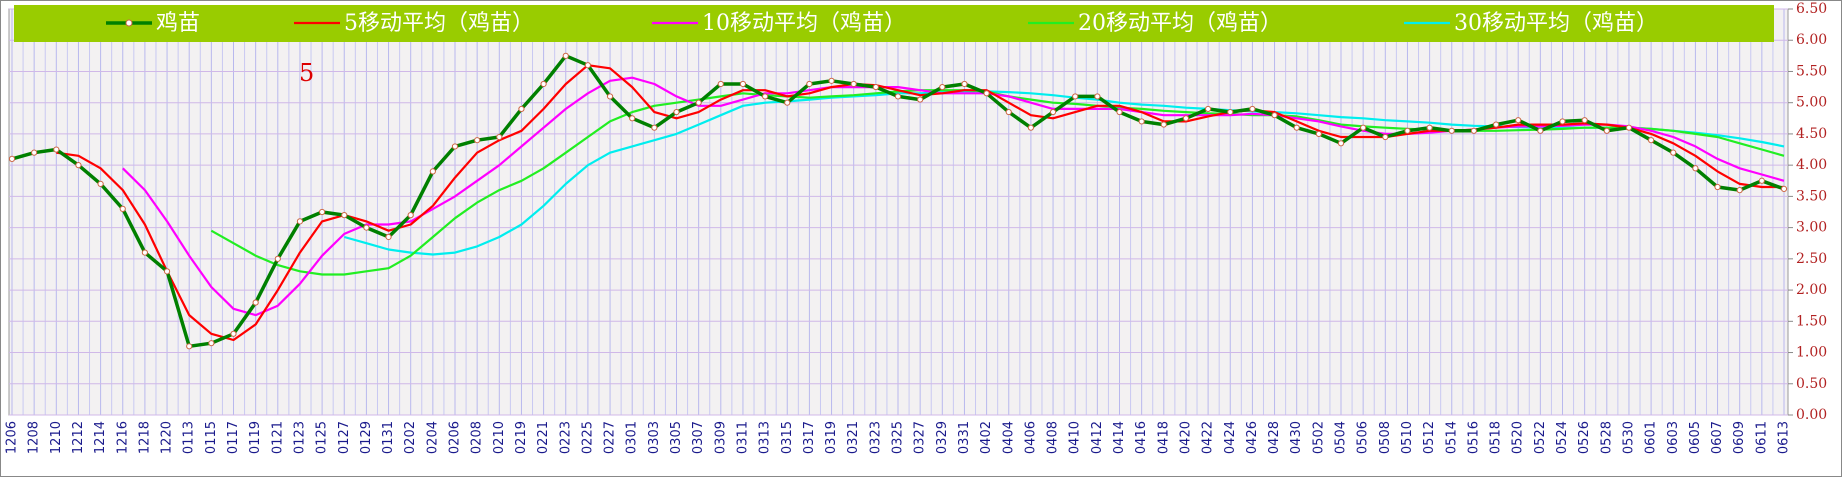 The image size is (1842, 477). Describe the element at coordinates (1651, 437) in the screenshot. I see `x-tick-label: 0601` at that location.